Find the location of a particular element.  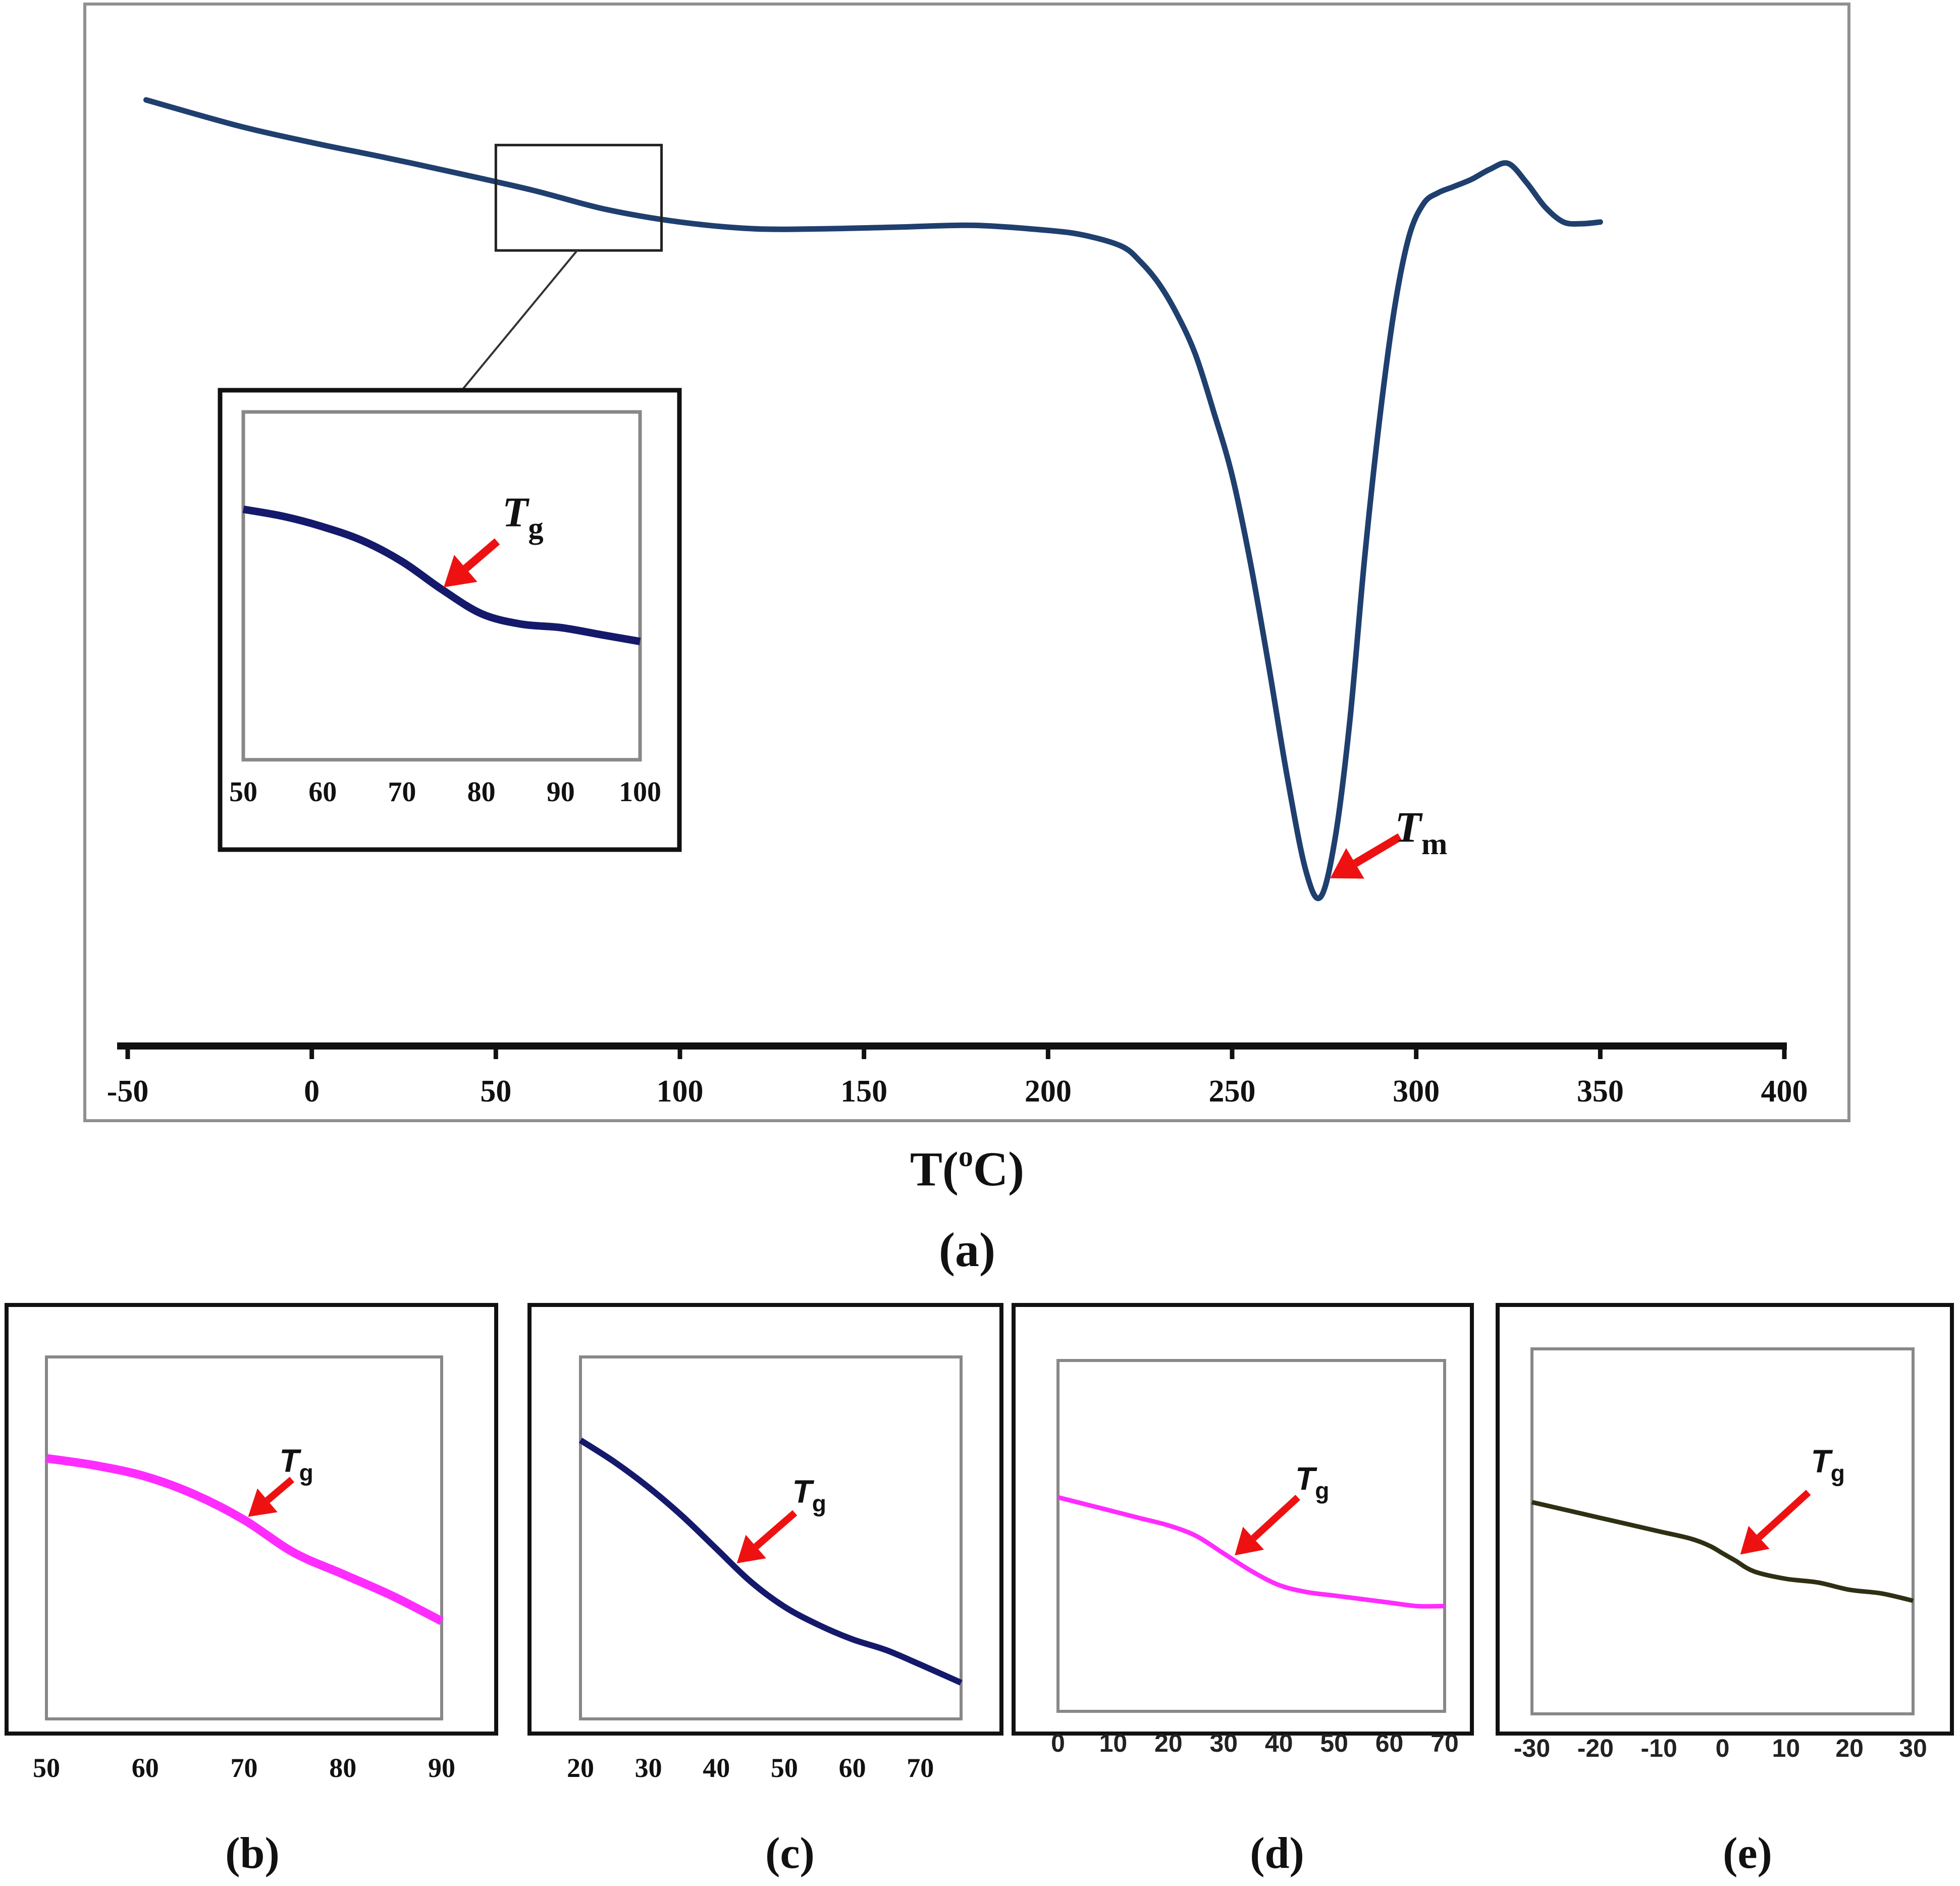

panel-e-tick-label: -30 is located at coordinates (1532, 1748).